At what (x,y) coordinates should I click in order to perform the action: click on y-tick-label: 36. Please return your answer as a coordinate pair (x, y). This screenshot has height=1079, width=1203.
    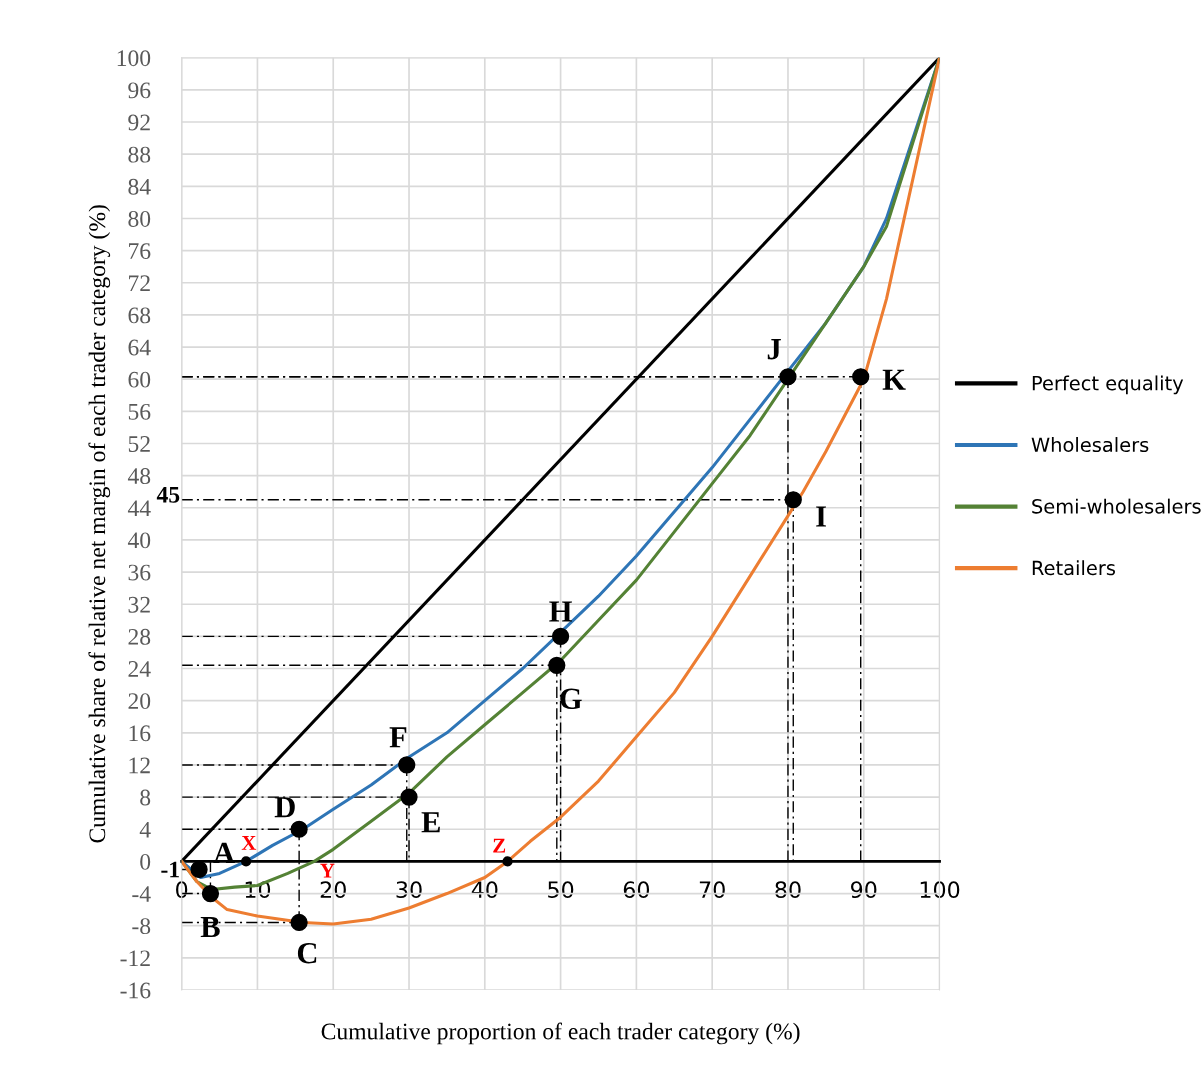
    Looking at the image, I should click on (139, 572).